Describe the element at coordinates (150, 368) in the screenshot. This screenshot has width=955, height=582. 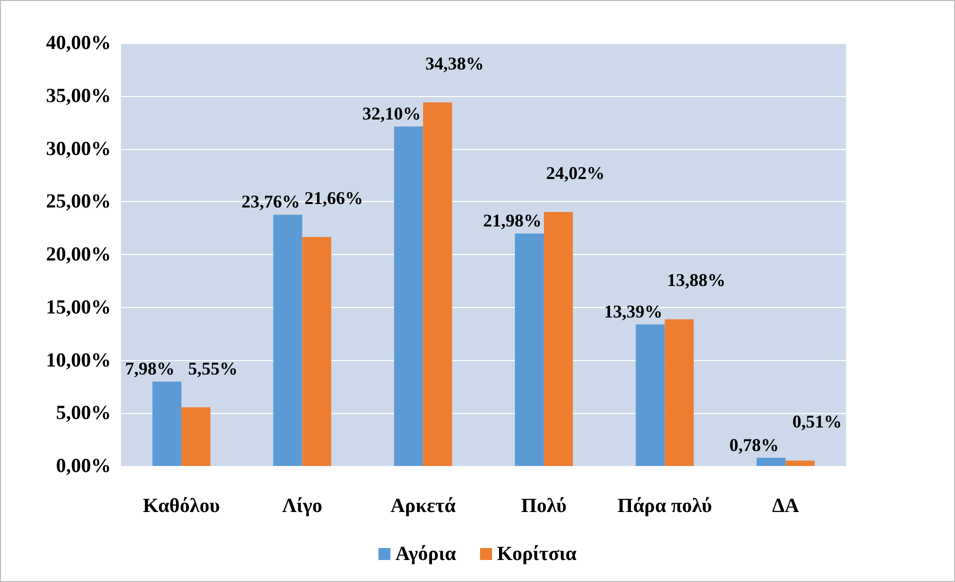
I see `data-label: 7,98%` at that location.